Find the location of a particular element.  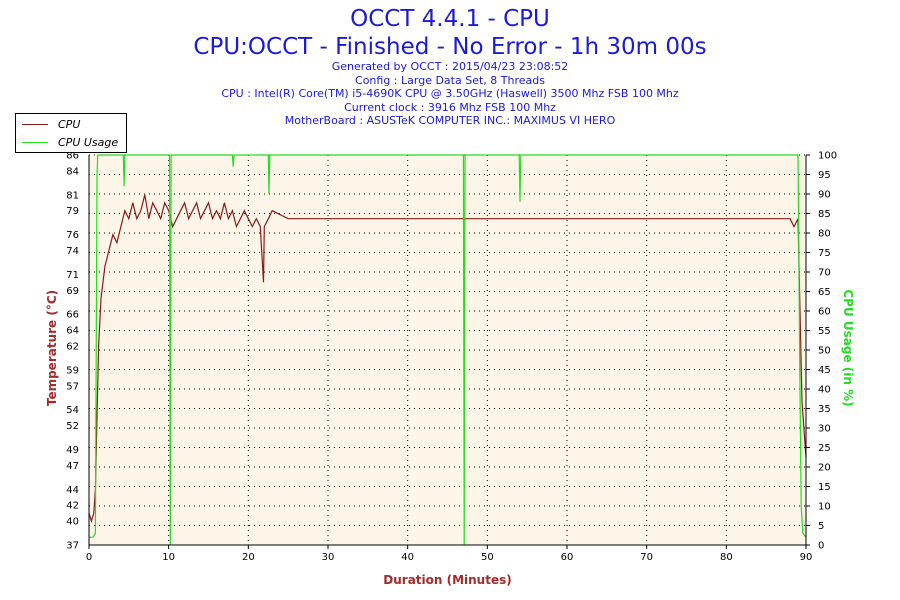

info-config: Config : Large Data Set, 8 Threads is located at coordinates (450, 80).